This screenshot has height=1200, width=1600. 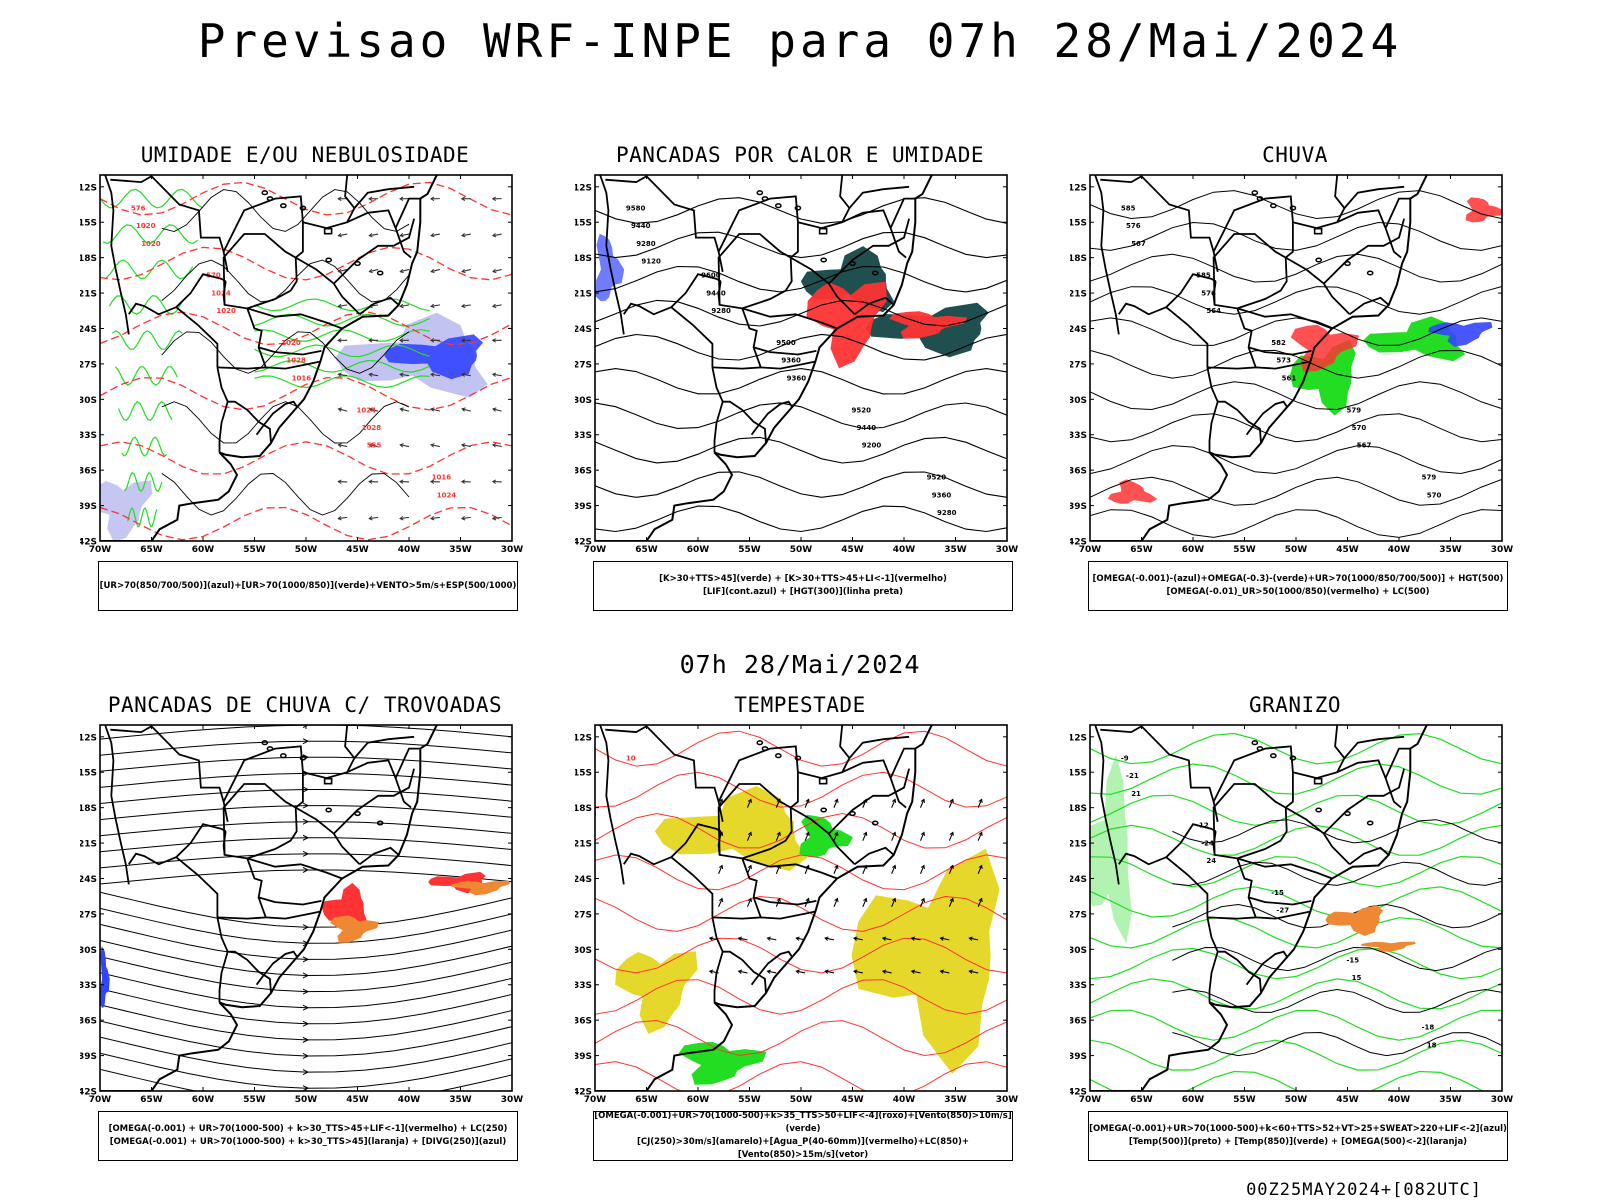 What do you see at coordinates (126, 510) in the screenshot?
I see `humidity-light-area` at bounding box center [126, 510].